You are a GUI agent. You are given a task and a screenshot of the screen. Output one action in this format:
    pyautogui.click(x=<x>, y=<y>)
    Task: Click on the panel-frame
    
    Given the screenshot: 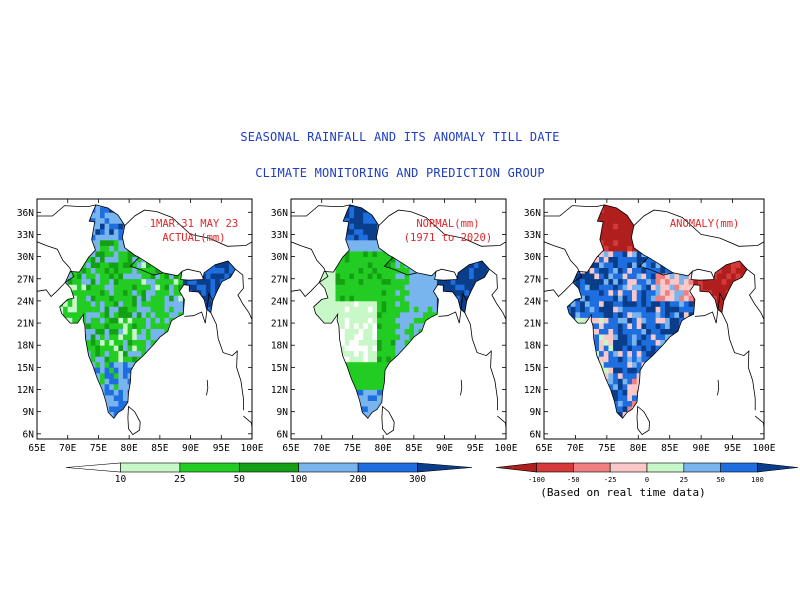 What is the action you would take?
    pyautogui.click(x=654, y=319)
    